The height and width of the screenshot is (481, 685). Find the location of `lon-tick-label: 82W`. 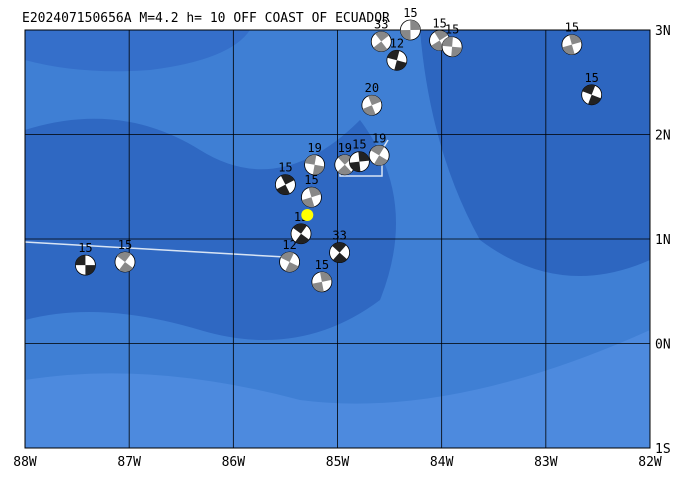

lon-tick-label: 82W is located at coordinates (650, 462).